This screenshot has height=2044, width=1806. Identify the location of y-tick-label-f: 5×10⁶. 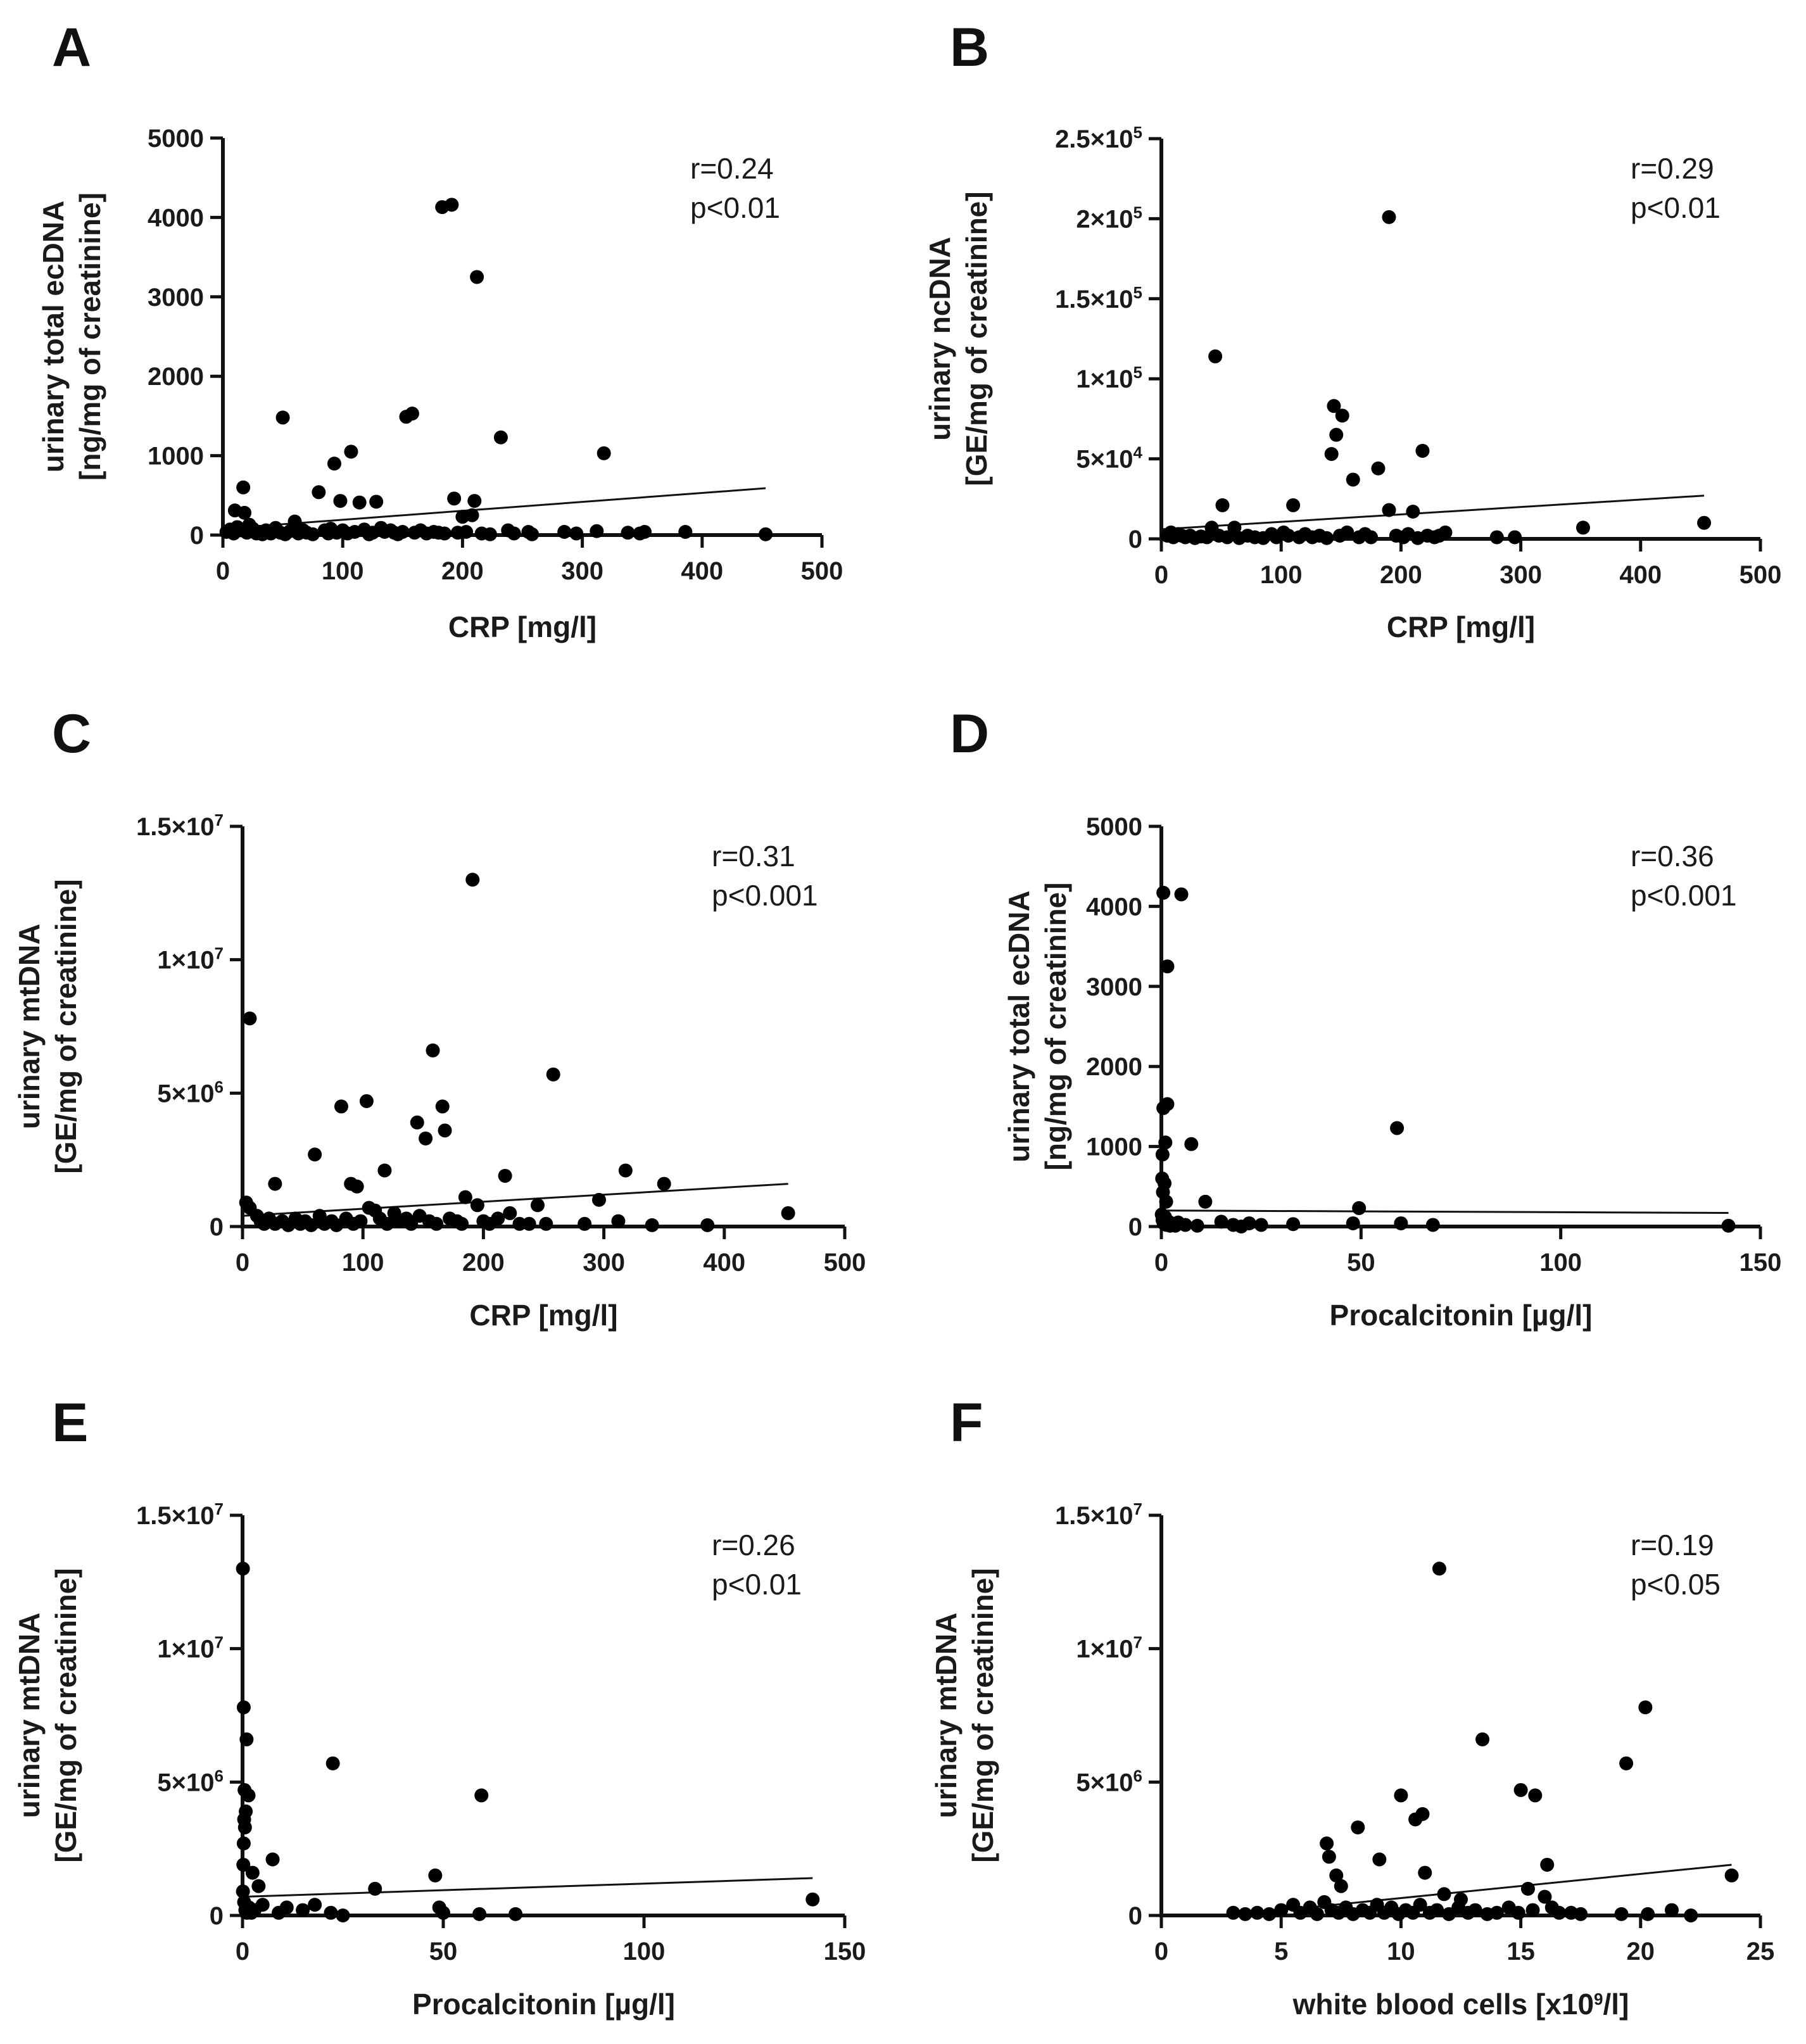
(1109, 1781).